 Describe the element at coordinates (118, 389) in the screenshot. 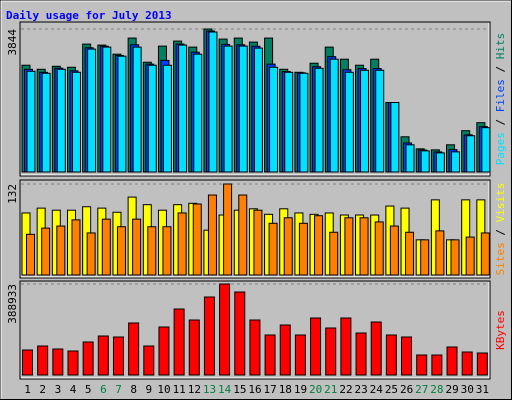

I see `x-tick-label: 7` at that location.